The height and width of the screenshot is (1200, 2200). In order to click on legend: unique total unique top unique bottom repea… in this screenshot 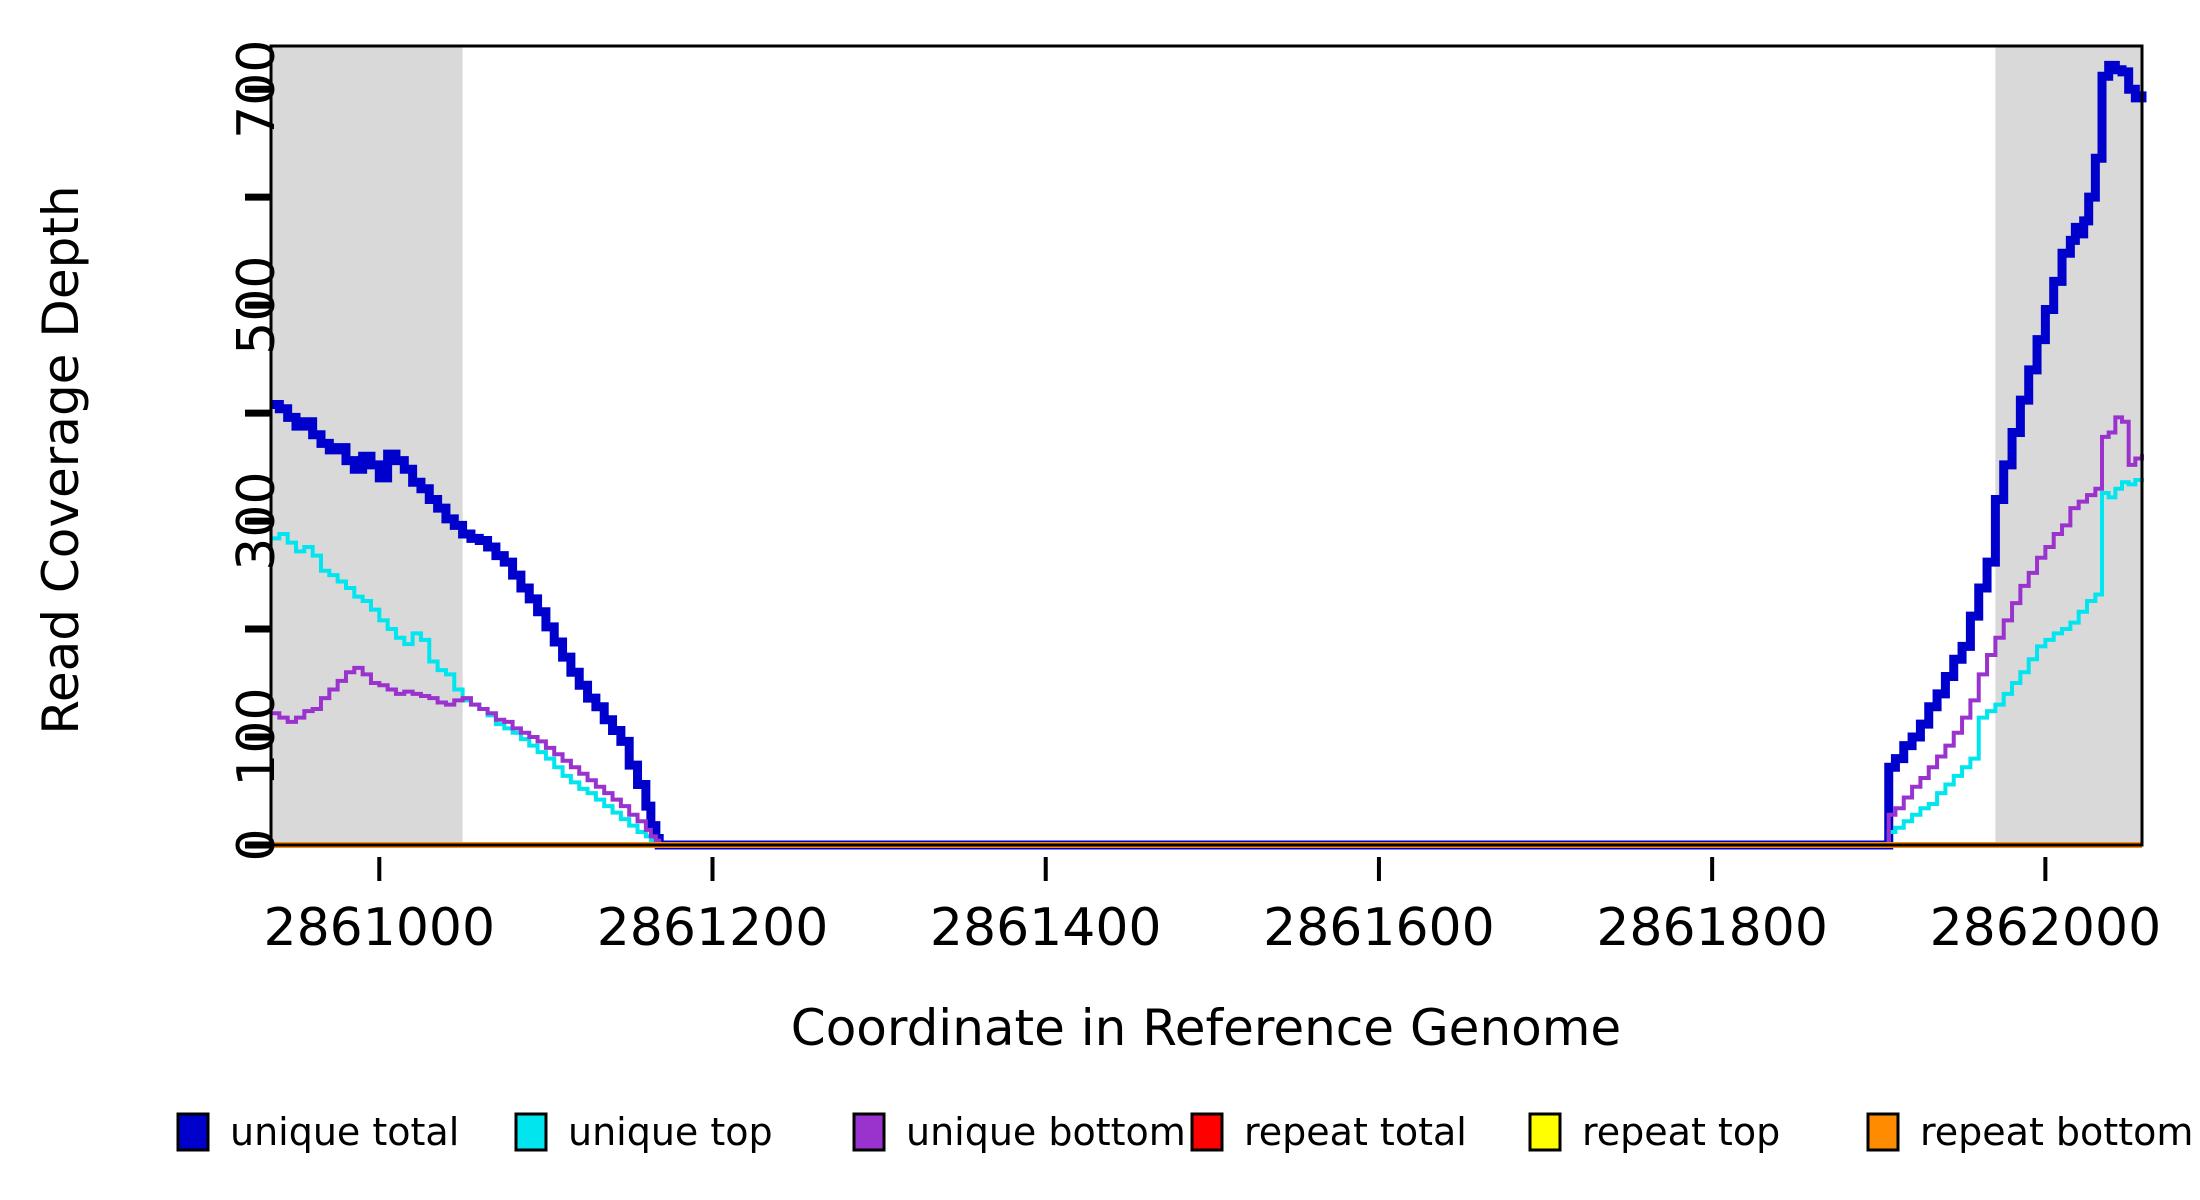, I will do `click(1184, 1132)`.